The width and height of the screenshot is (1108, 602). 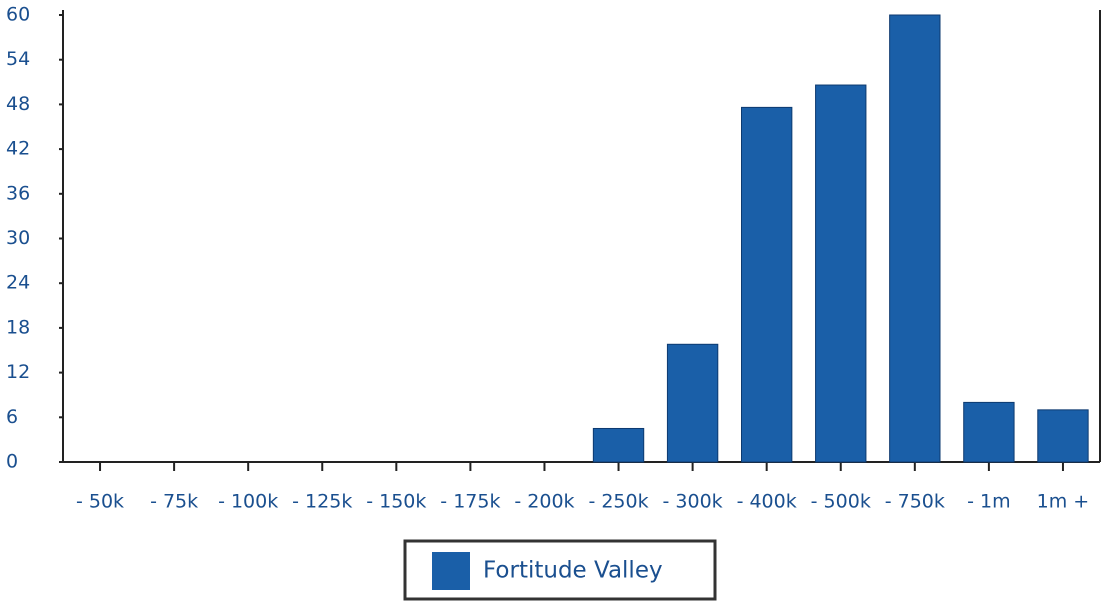 I want to click on x-tick-label: - 150k, so click(x=396, y=502).